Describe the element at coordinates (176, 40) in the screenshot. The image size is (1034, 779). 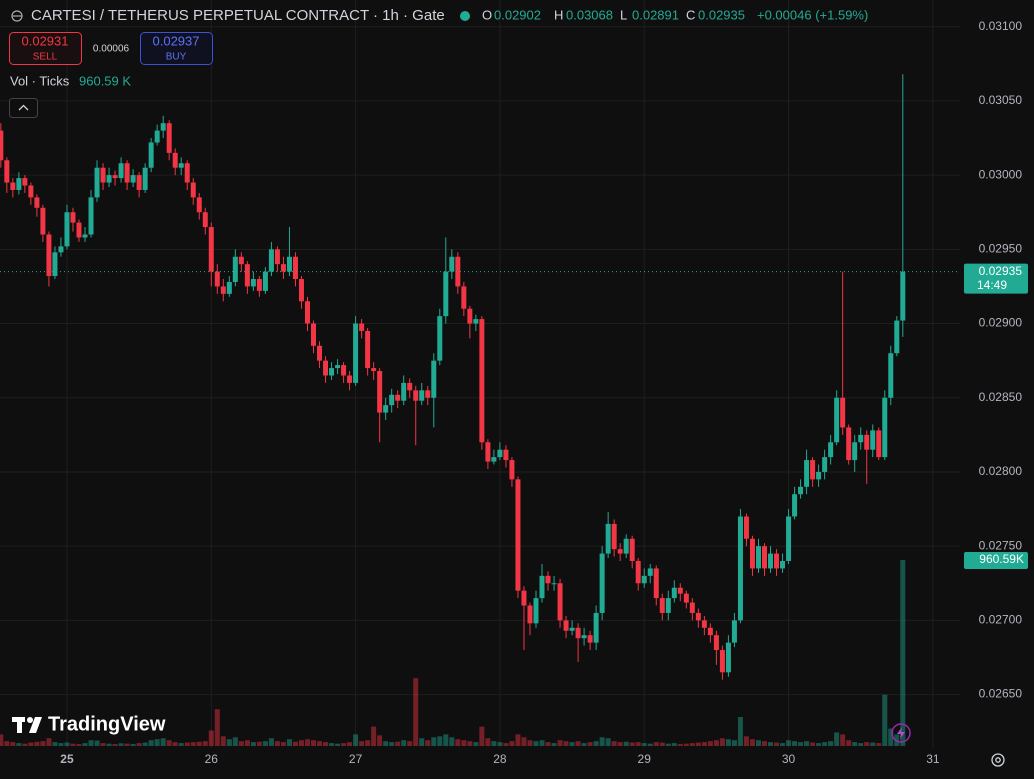
I see `buy-price: 0.02937` at that location.